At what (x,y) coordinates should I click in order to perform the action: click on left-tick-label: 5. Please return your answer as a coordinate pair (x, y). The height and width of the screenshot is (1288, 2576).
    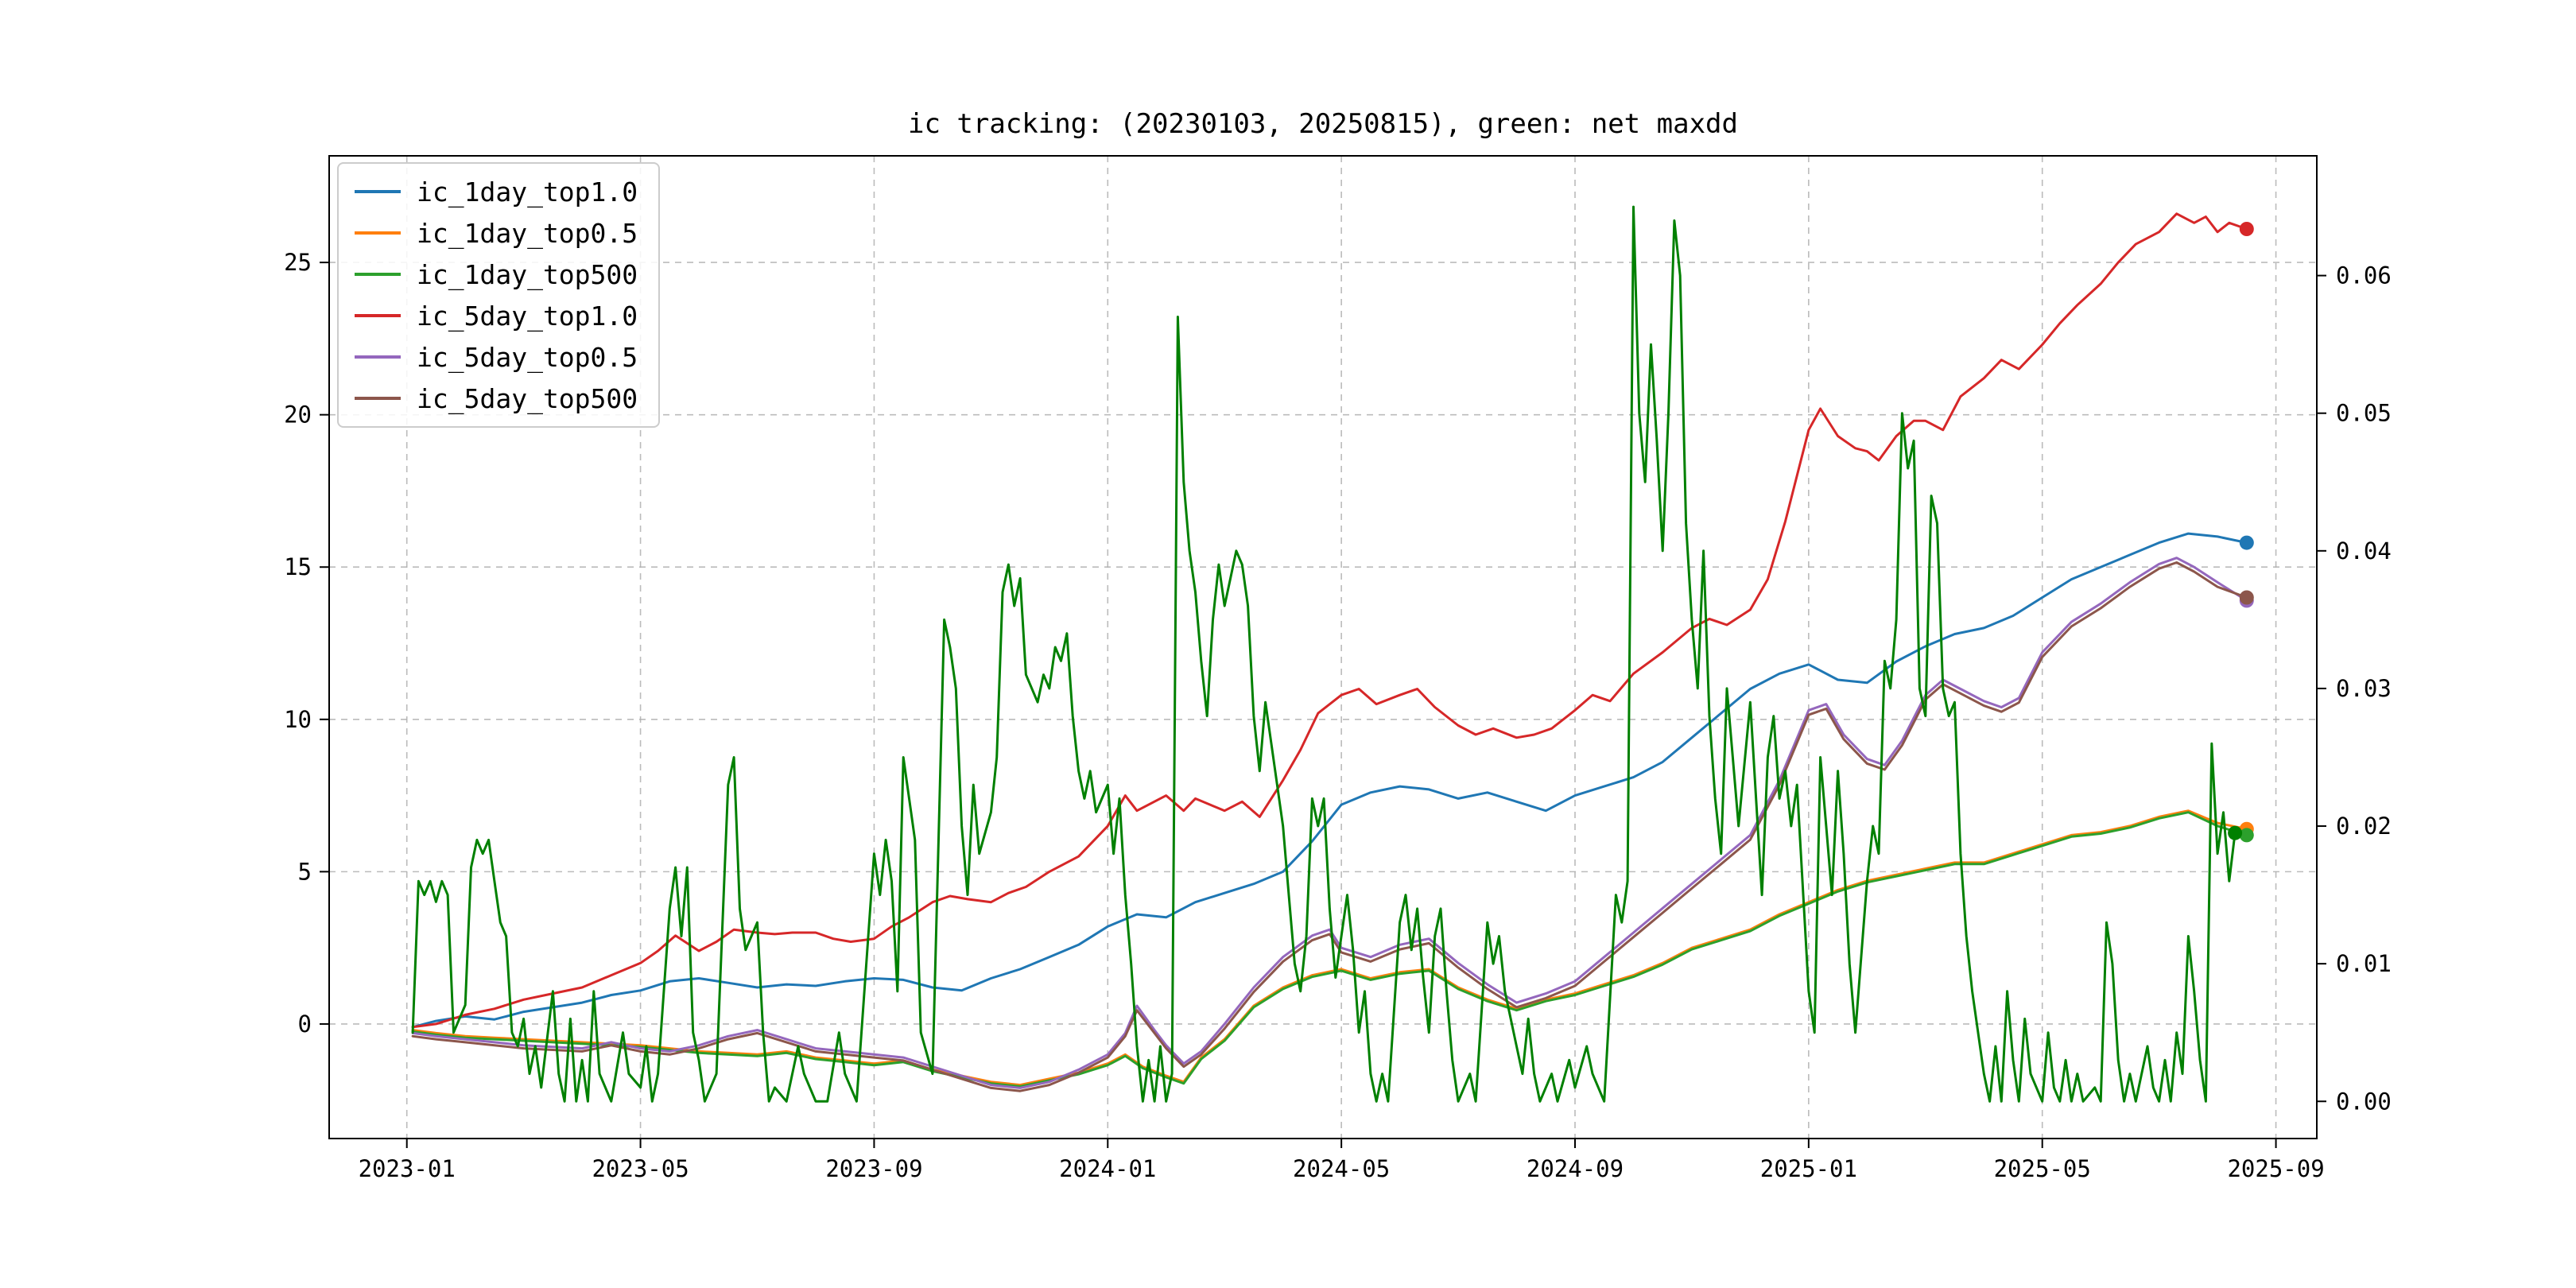
    Looking at the image, I should click on (305, 872).